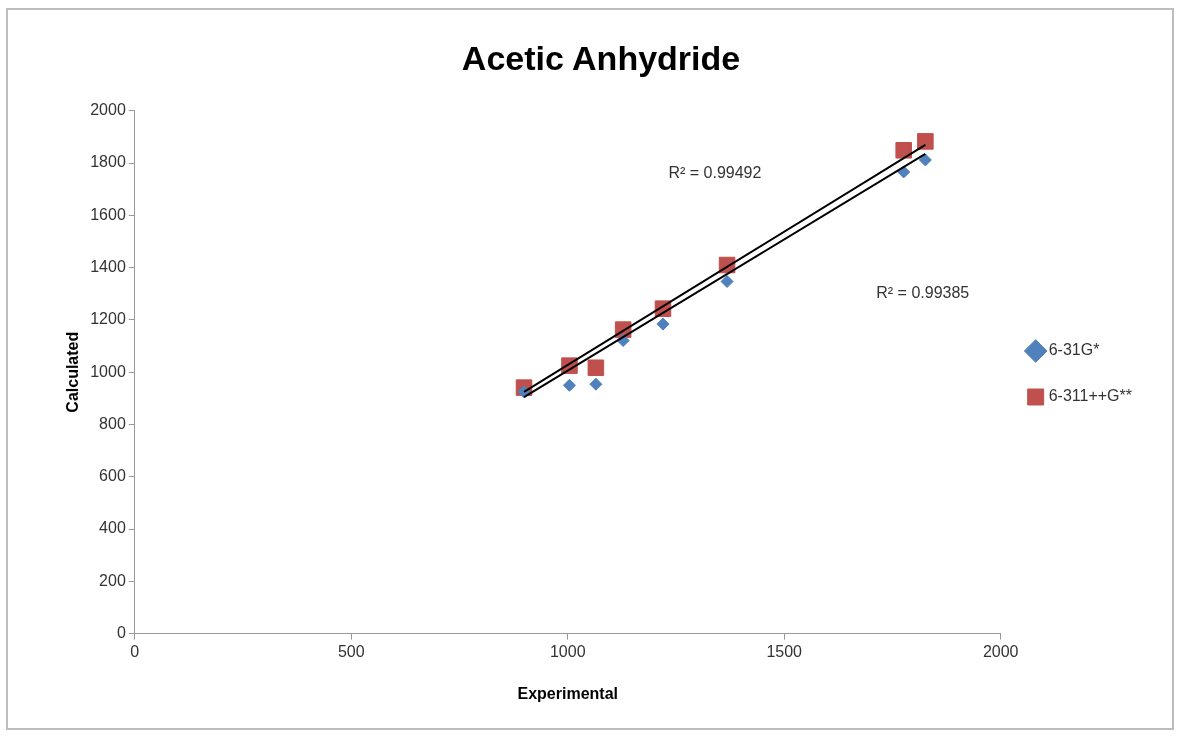  I want to click on y-tick-label: 2000, so click(108, 110).